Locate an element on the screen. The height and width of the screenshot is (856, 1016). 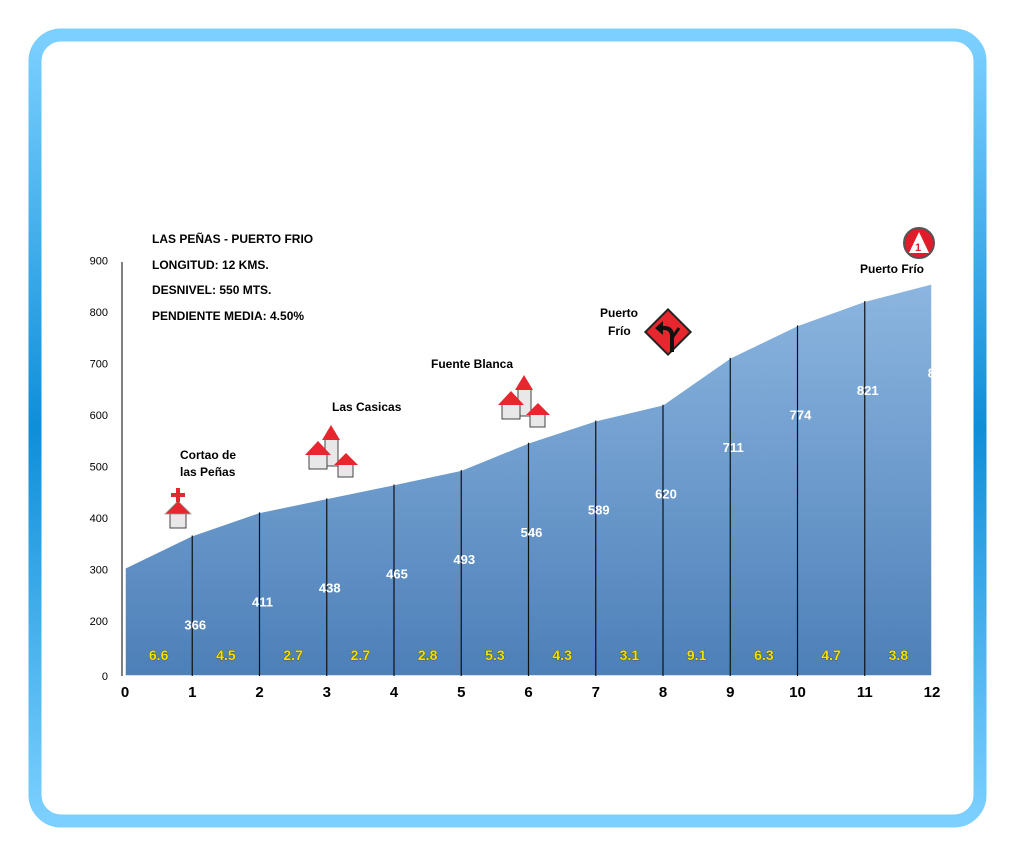
svg-text: 1 is located at coordinates (918, 248).